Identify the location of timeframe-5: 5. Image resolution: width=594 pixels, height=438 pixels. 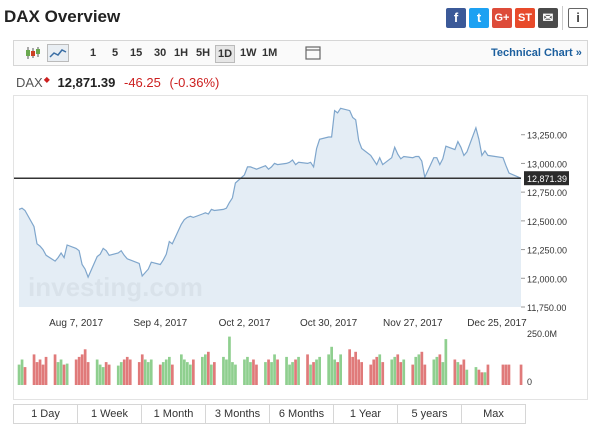
(115, 53).